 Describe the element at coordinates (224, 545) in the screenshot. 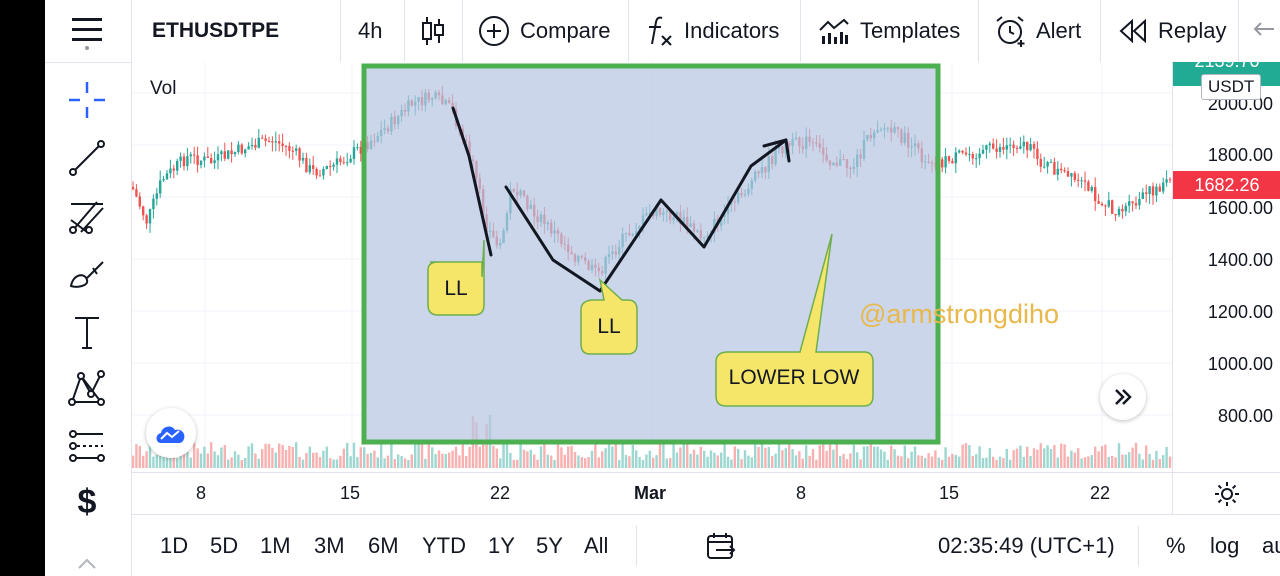

I see `range-5d-button: 5D` at that location.